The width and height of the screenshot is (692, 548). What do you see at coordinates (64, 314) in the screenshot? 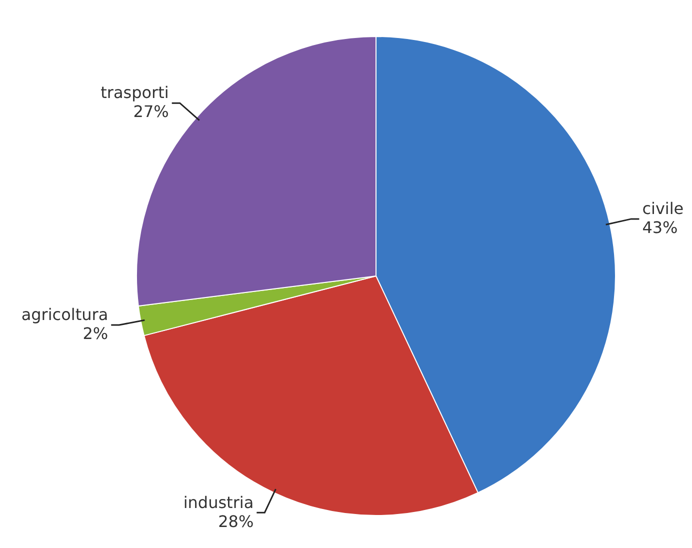
I see `slice-label: agricoltura` at bounding box center [64, 314].